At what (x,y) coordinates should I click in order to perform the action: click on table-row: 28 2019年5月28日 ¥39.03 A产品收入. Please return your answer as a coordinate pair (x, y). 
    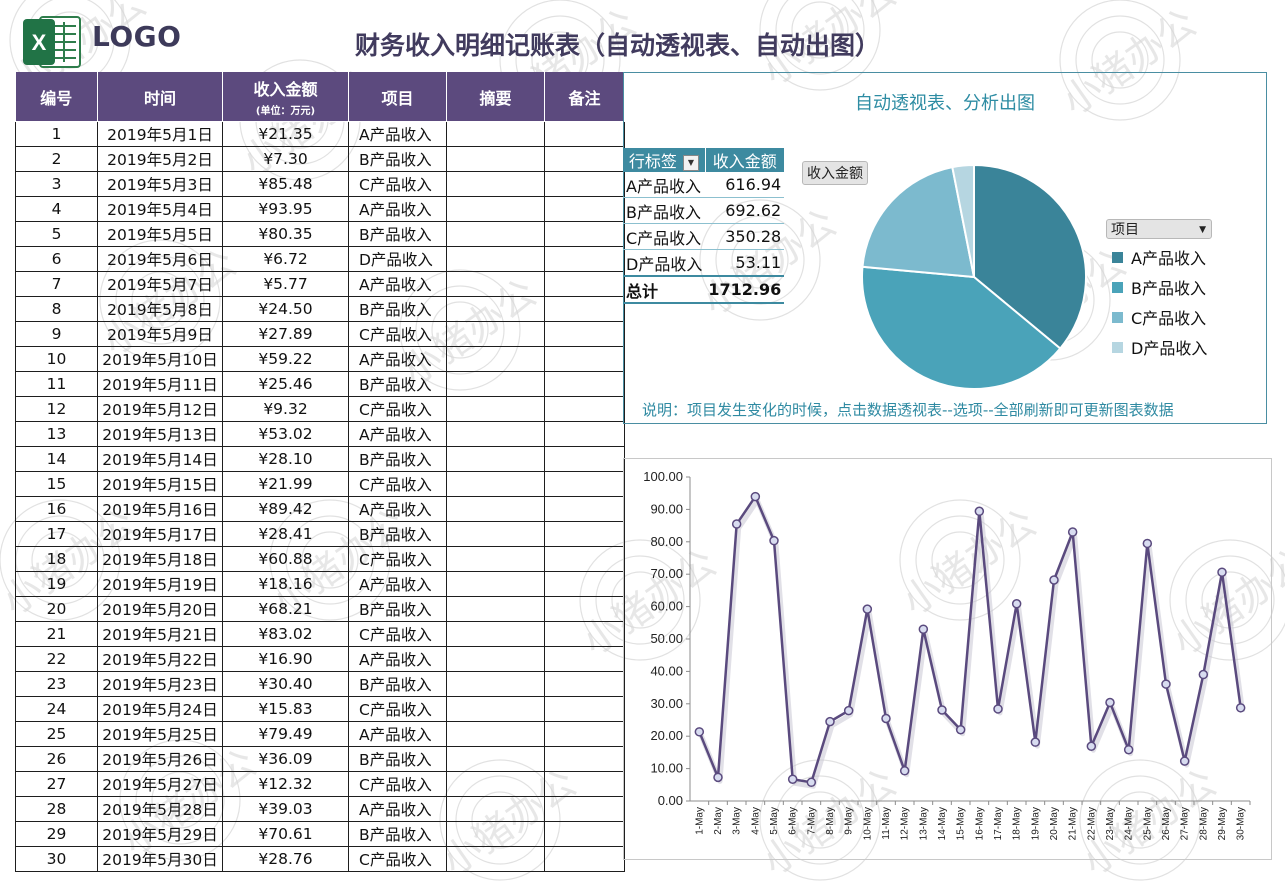
    Looking at the image, I should click on (320, 809).